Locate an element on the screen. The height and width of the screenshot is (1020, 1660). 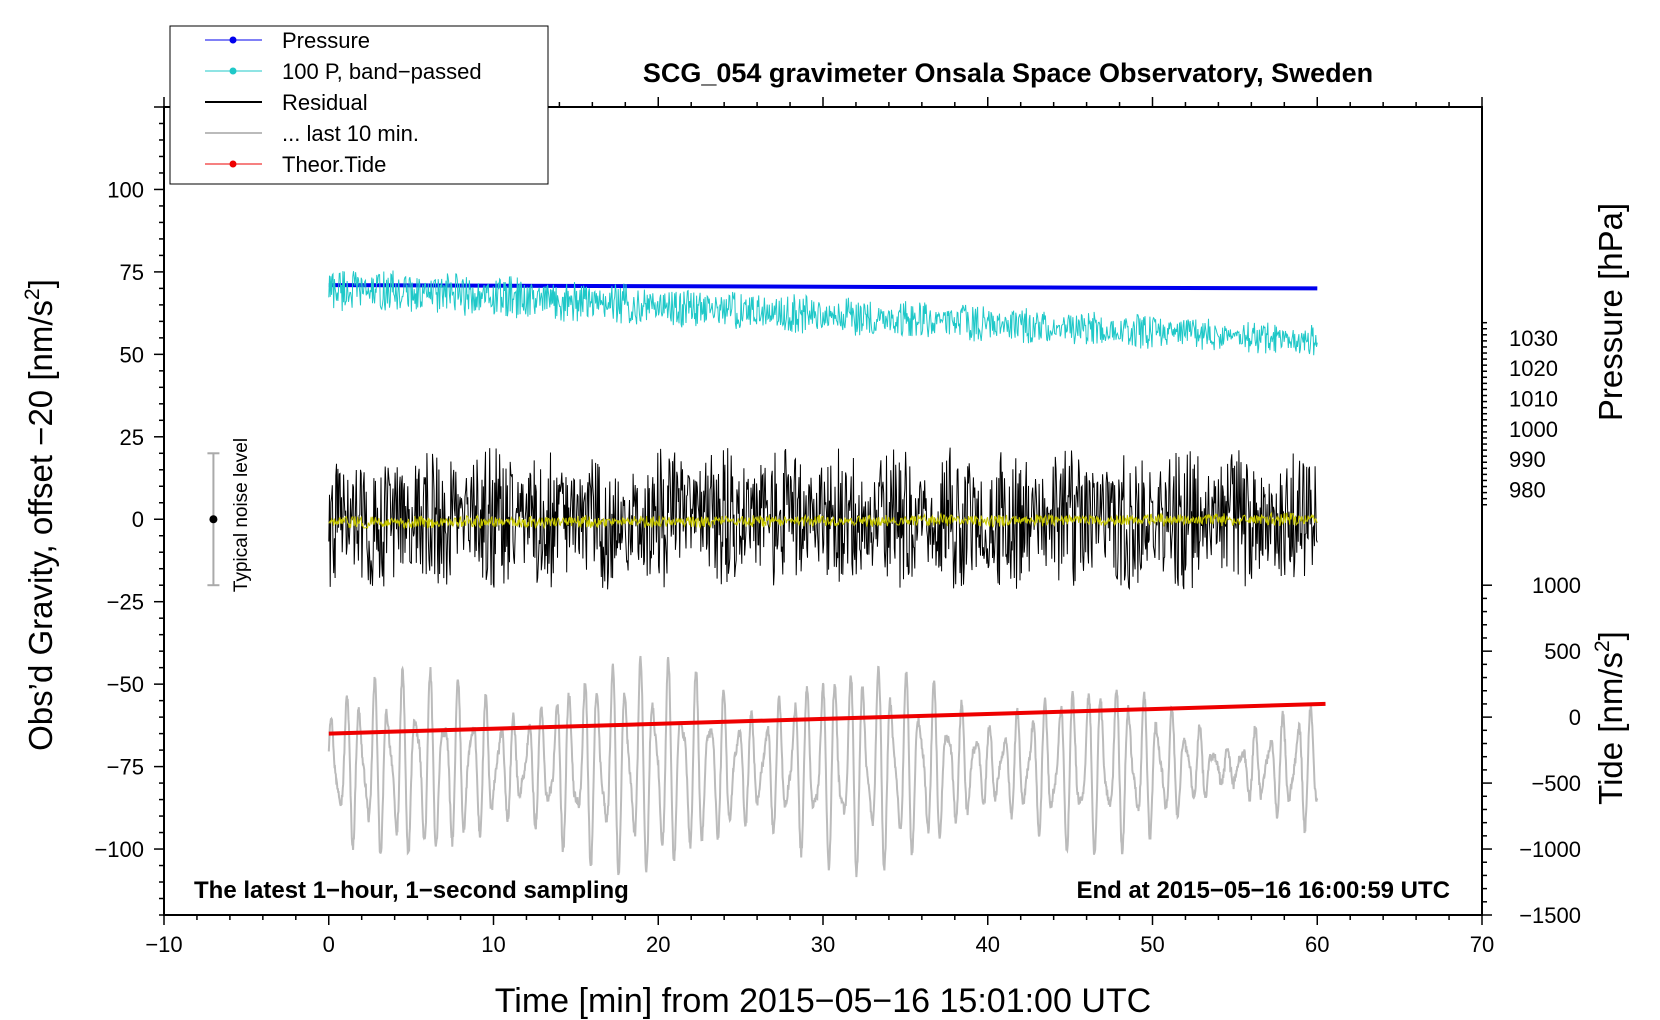
series-100-p-band-passed is located at coordinates (823, 313).